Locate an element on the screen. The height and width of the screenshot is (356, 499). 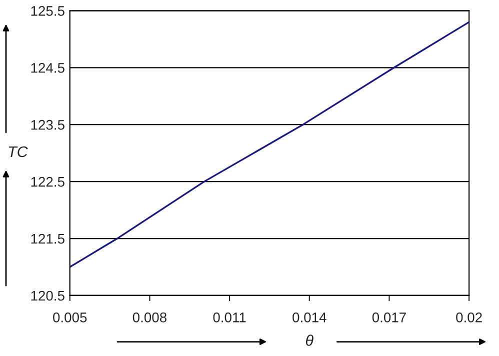
y-tick-label: 121.5 is located at coordinates (47, 239).